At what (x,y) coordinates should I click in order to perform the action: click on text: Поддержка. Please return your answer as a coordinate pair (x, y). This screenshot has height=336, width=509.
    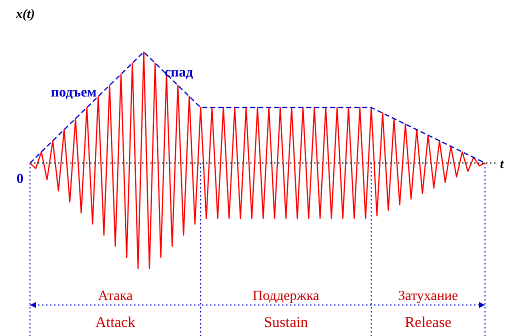
    Looking at the image, I should click on (286, 296).